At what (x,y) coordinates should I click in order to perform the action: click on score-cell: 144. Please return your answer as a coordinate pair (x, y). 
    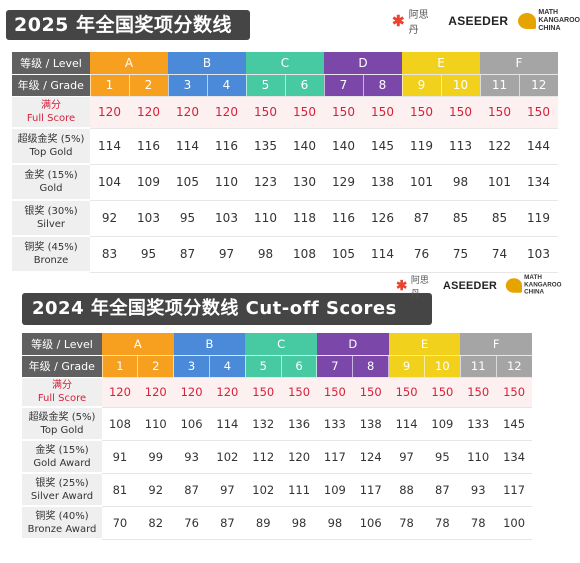
    Looking at the image, I should click on (538, 146).